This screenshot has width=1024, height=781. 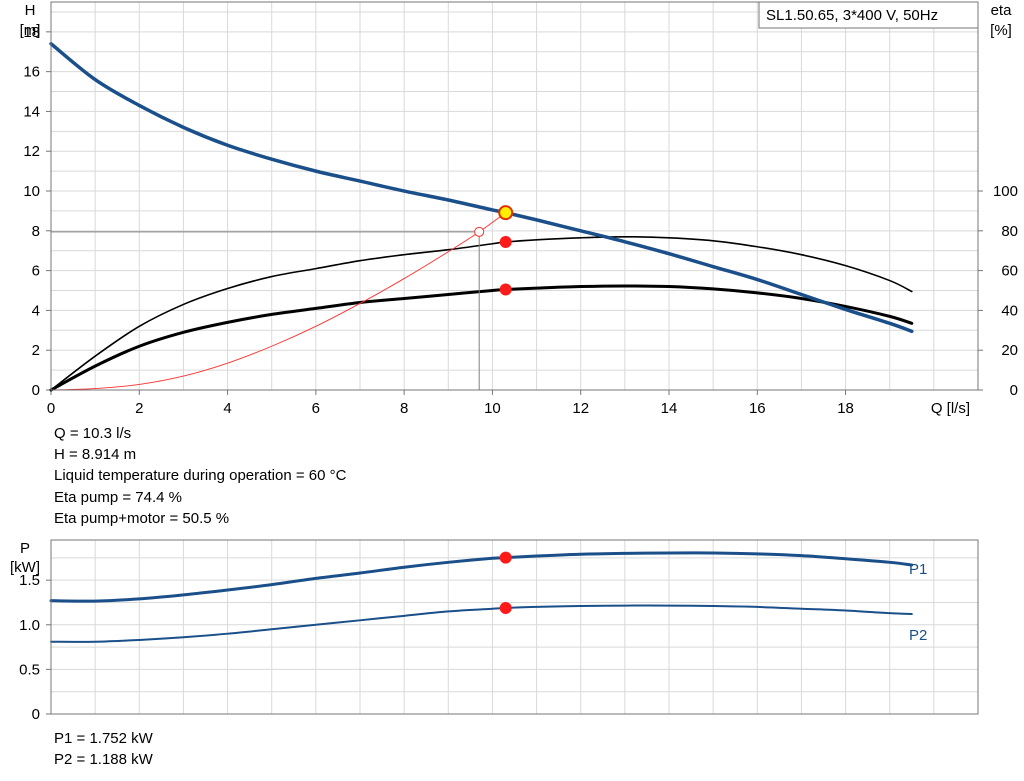 What do you see at coordinates (505, 607) in the screenshot?
I see `duty-point-p2` at bounding box center [505, 607].